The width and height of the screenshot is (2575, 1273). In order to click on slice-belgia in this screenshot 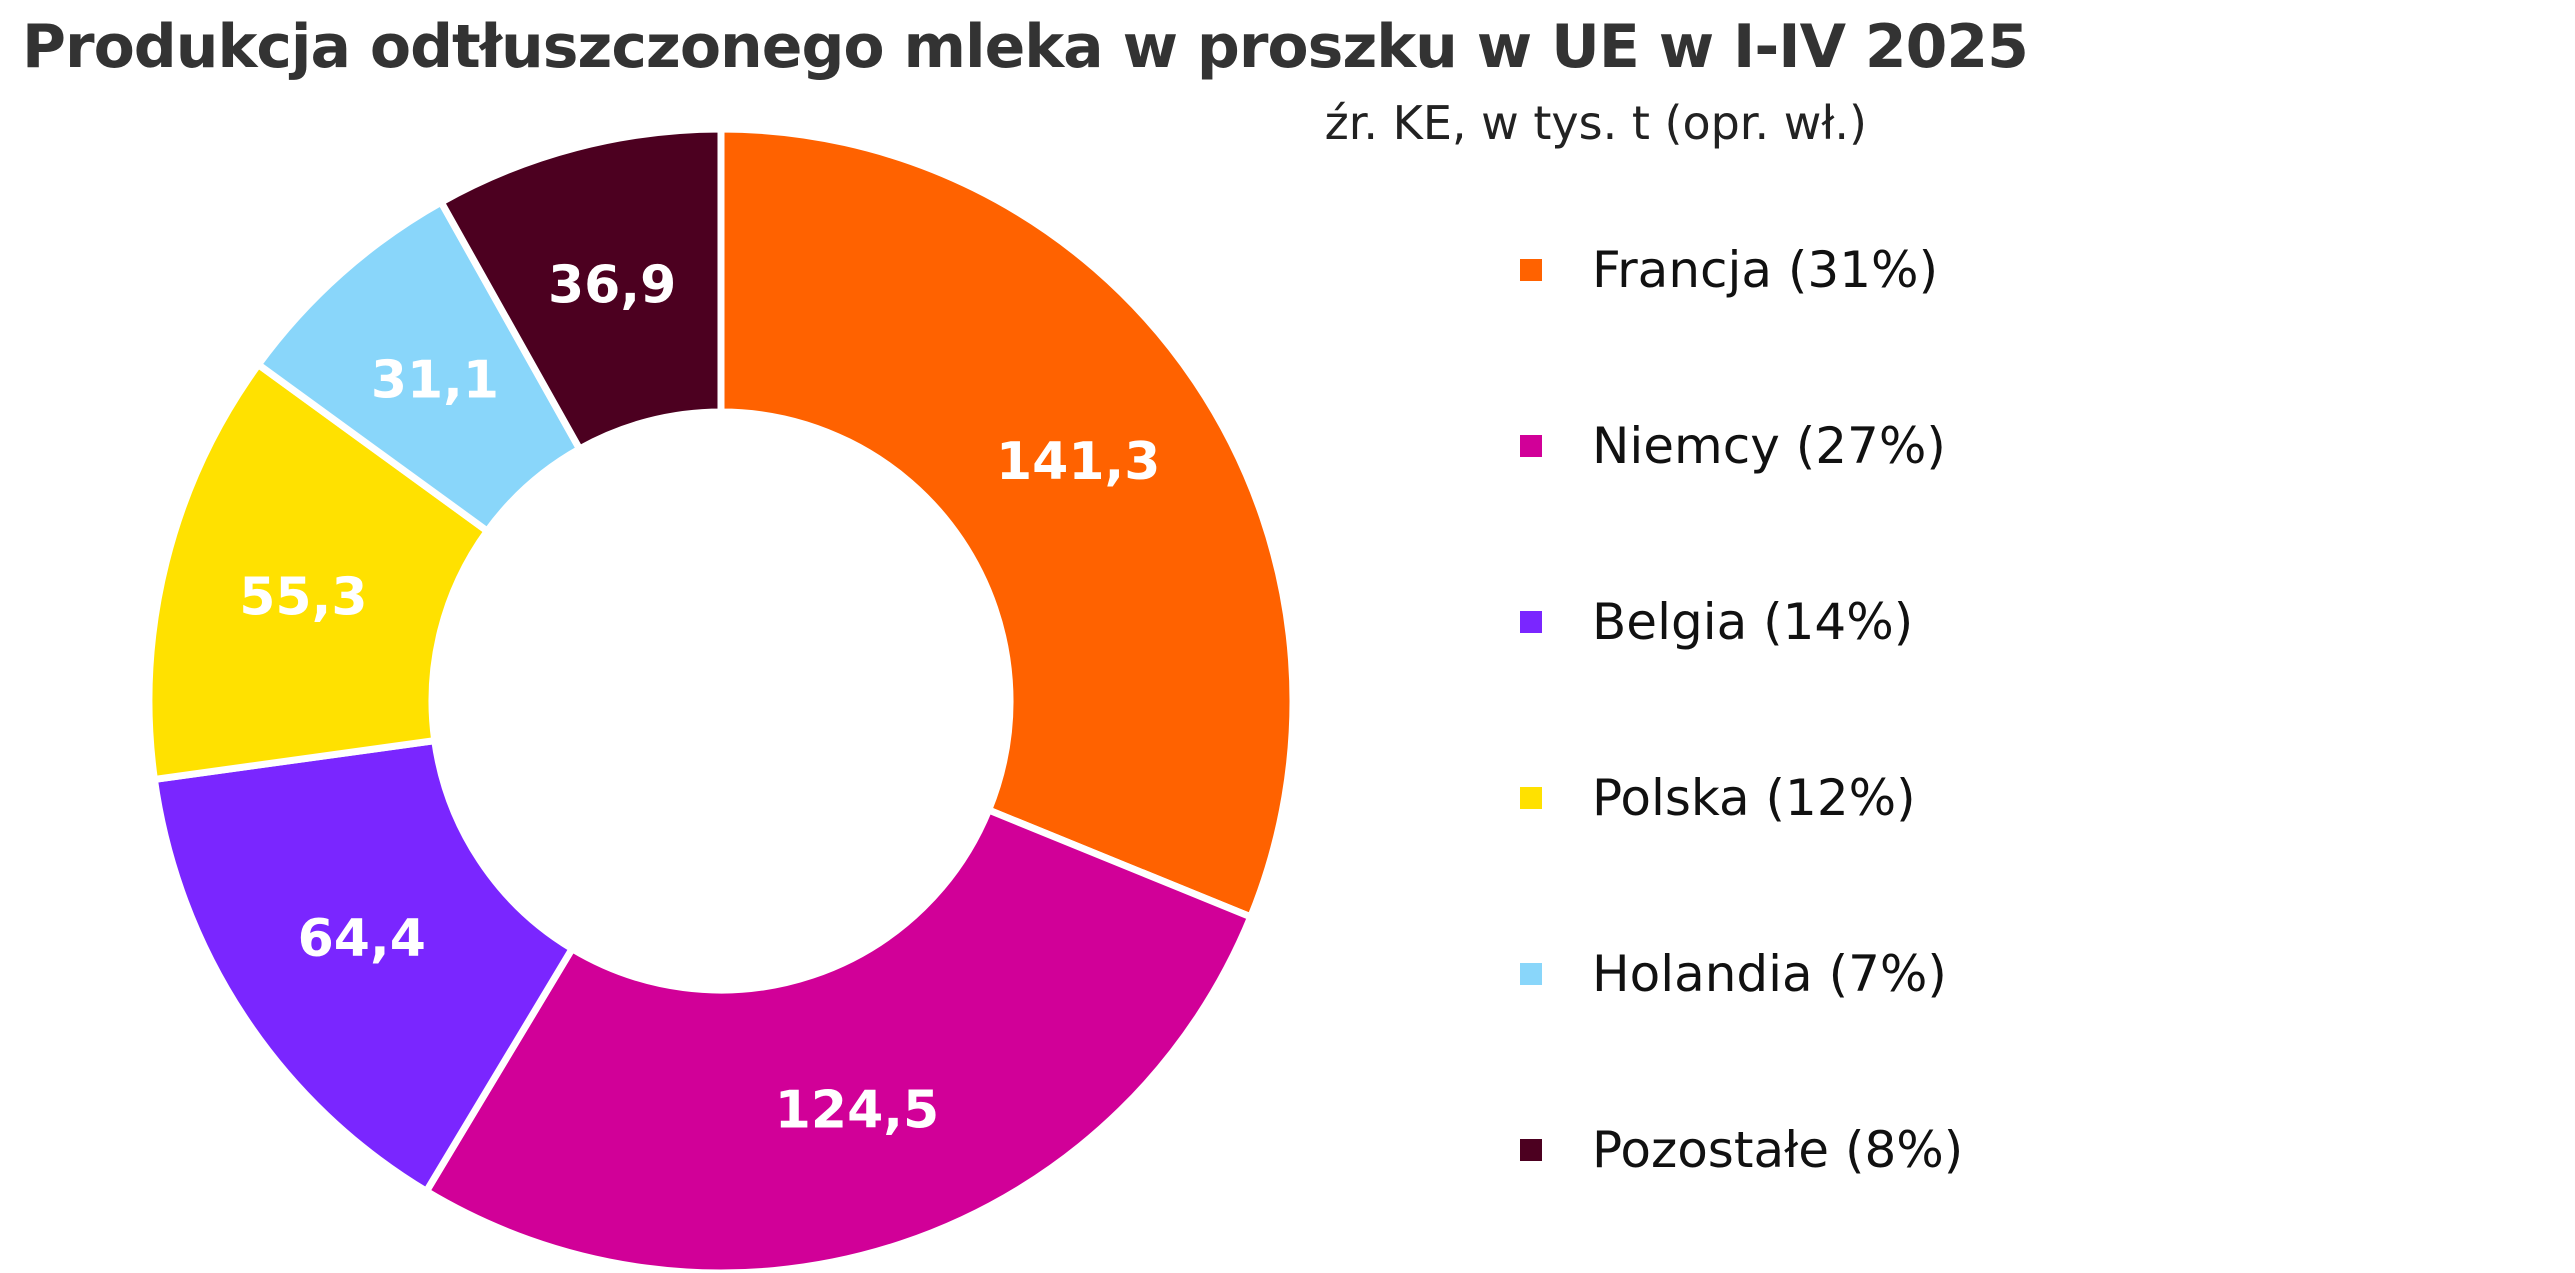, I will do `click(363, 966)`.